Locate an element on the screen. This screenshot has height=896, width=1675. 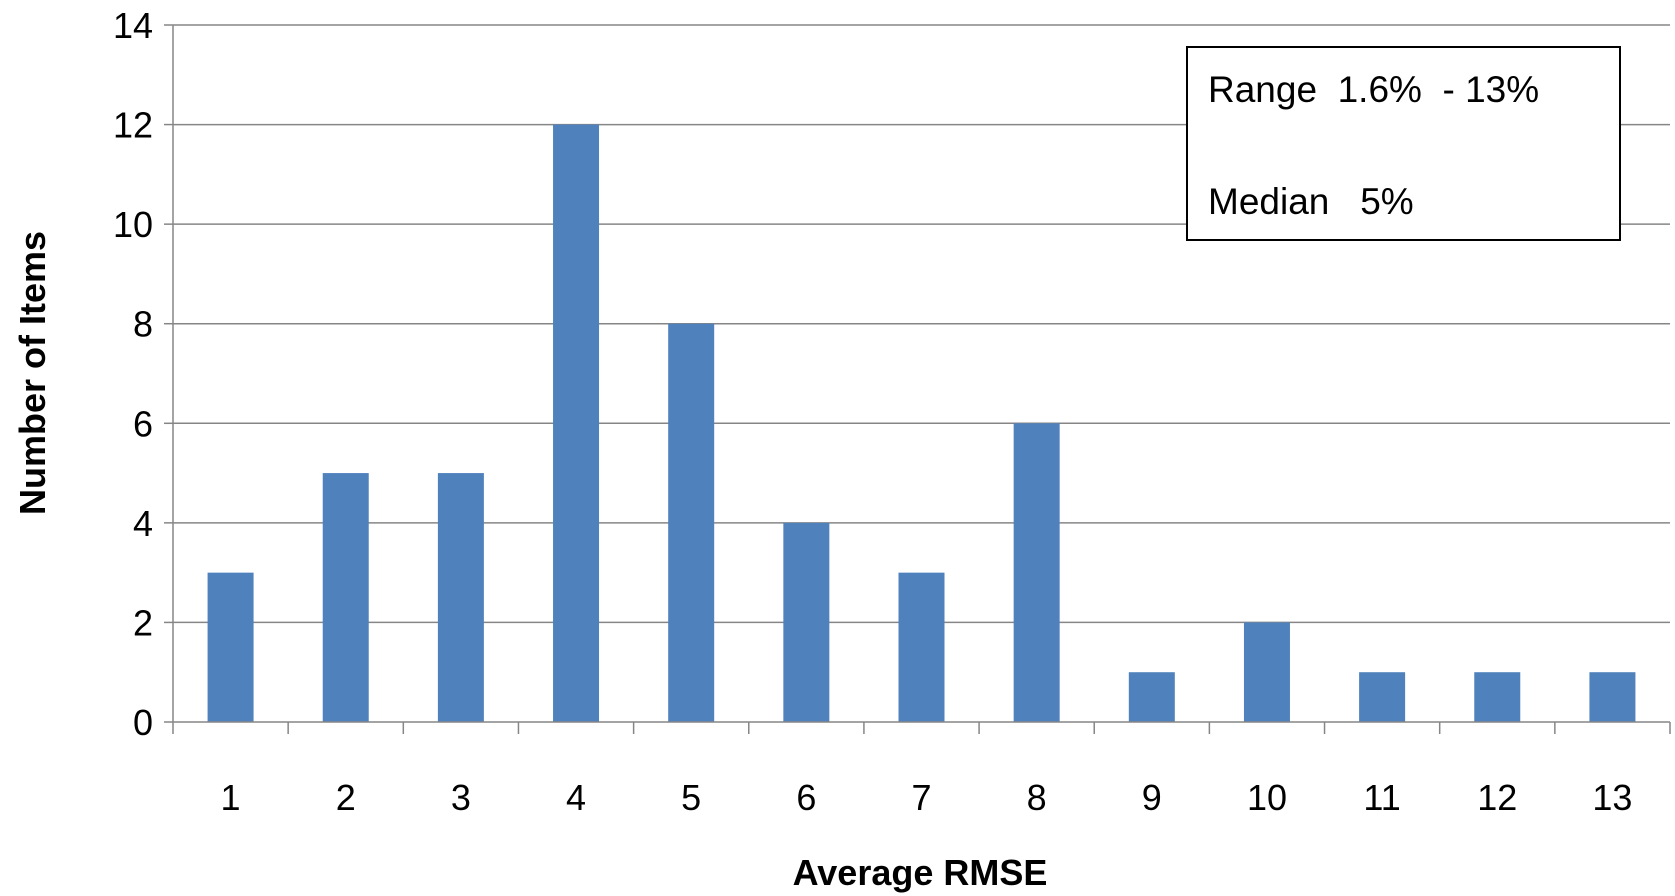
x-tick-labels: 1 2 3 4 5 6 7 8 9 10 11 12 13 is located at coordinates (927, 797).